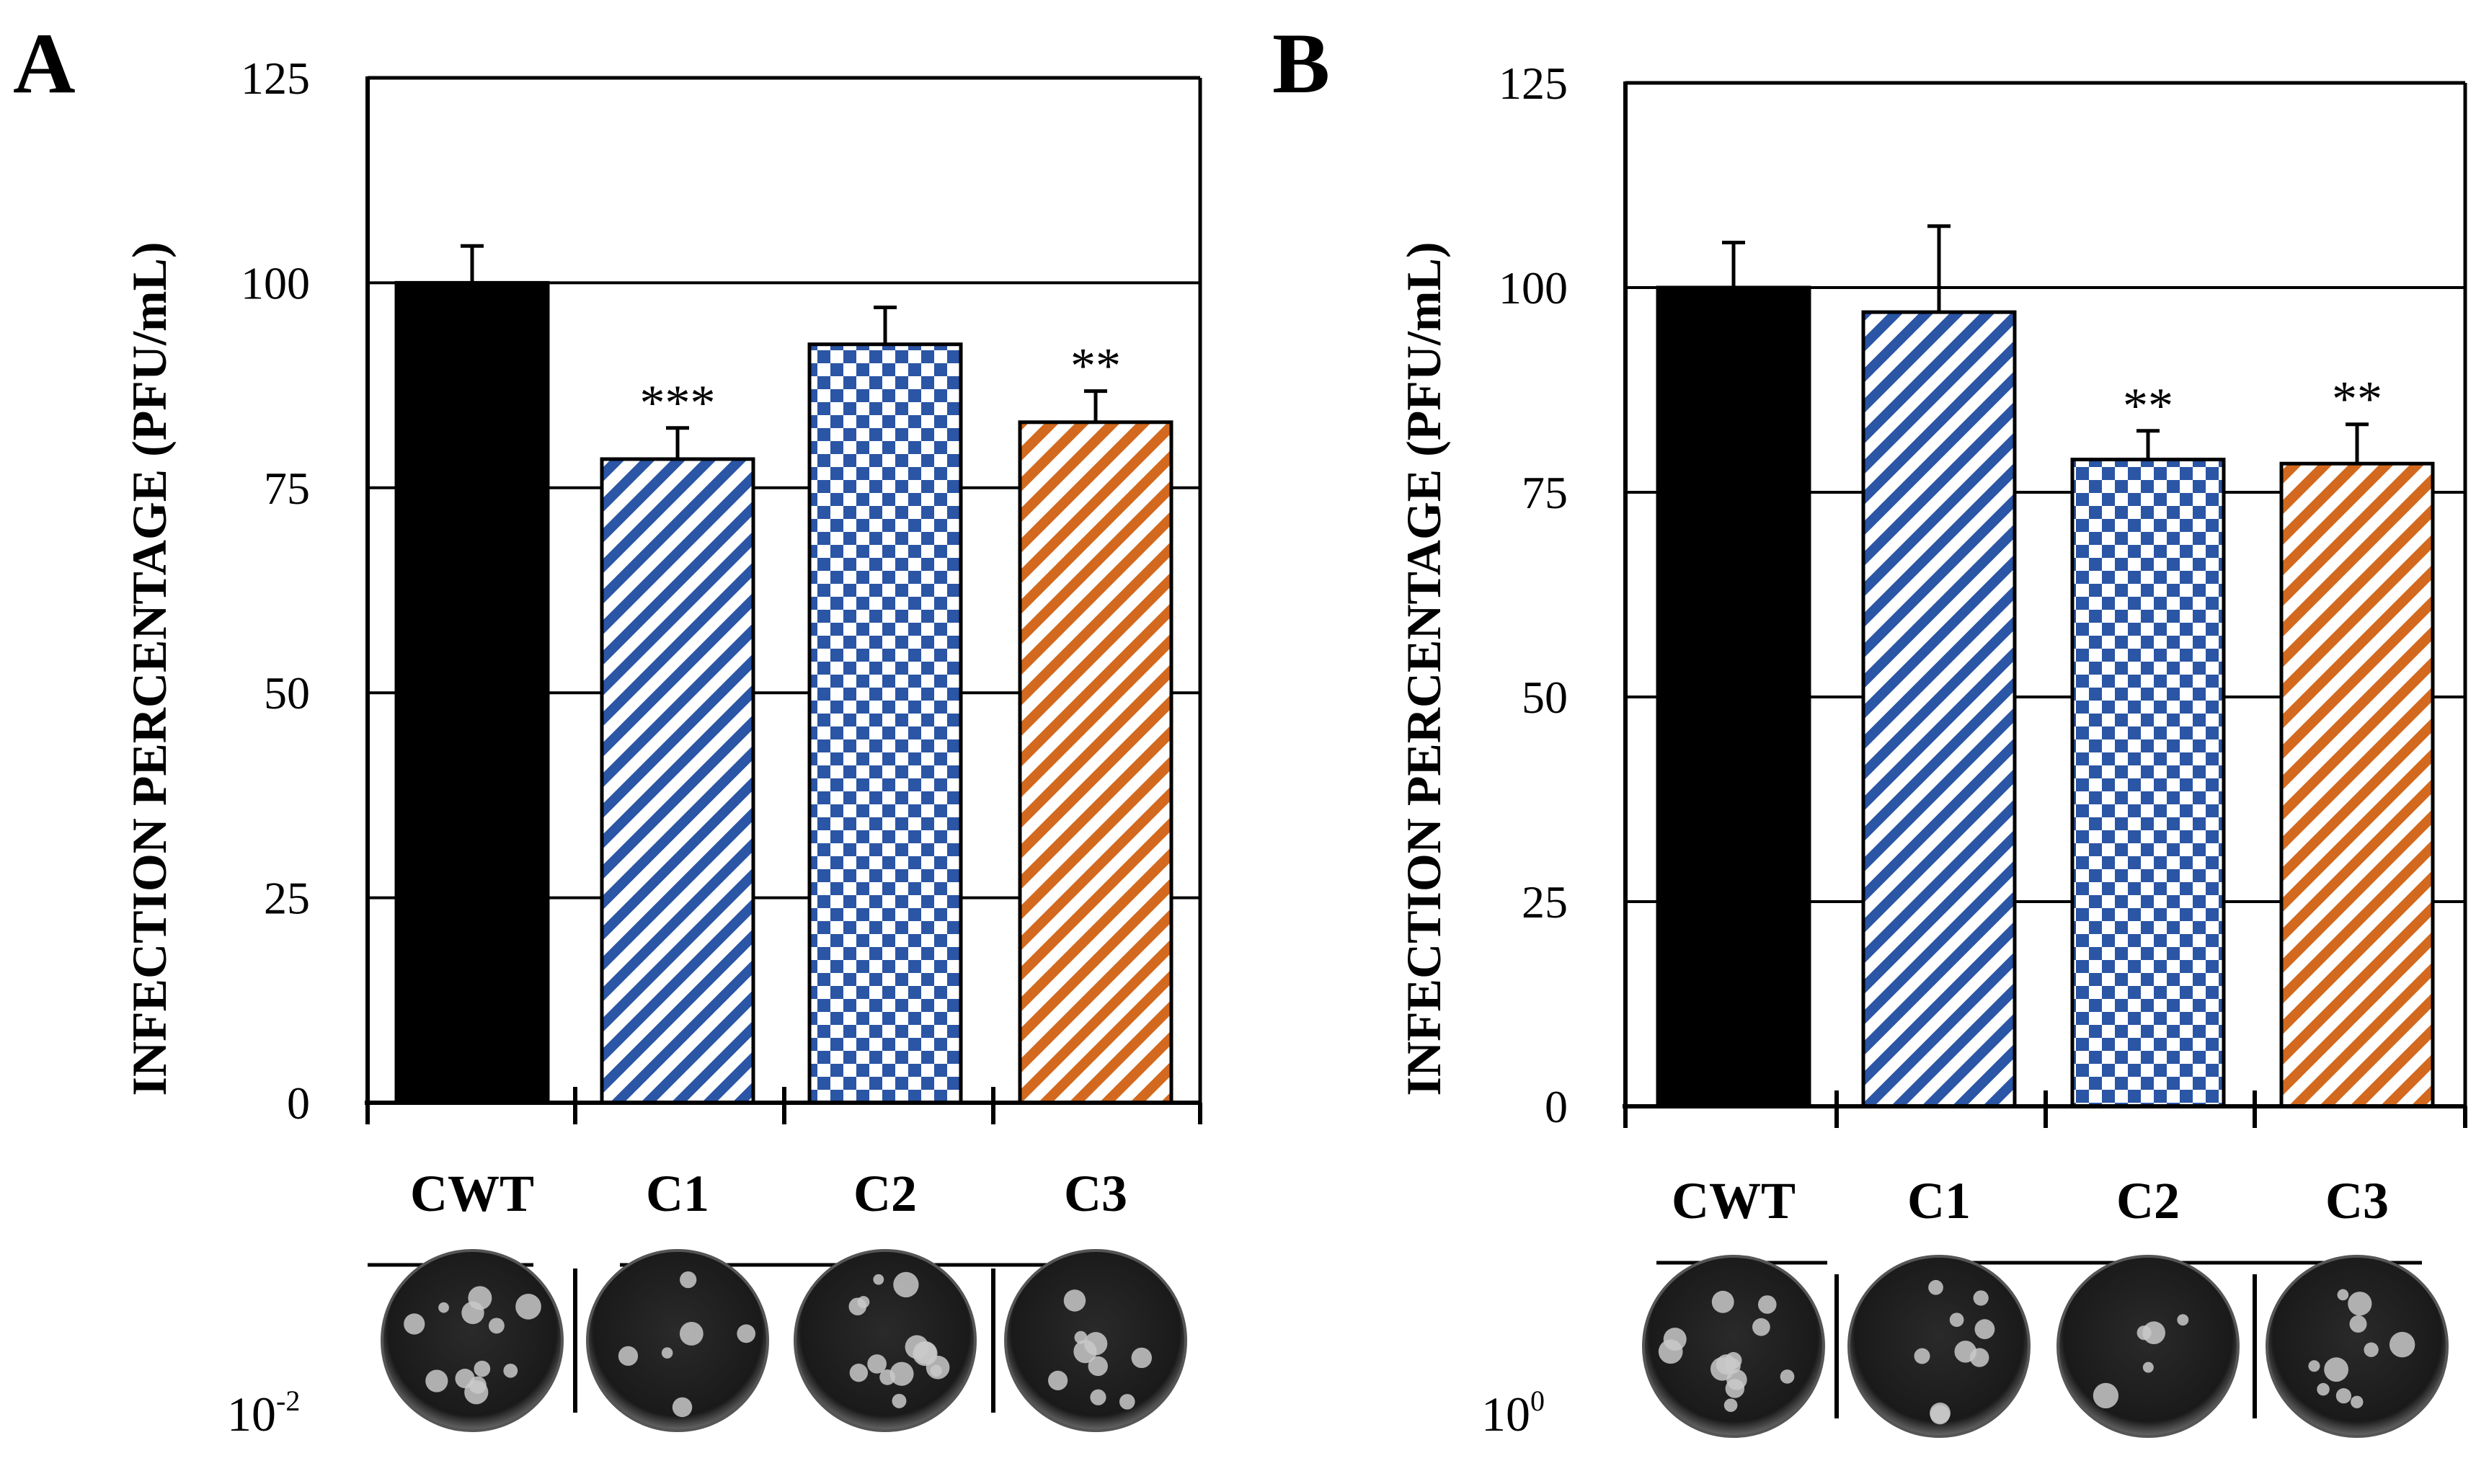 The image size is (2476, 1484). What do you see at coordinates (263, 1413) in the screenshot?
I see `plate-dilution-a: 10-2` at bounding box center [263, 1413].